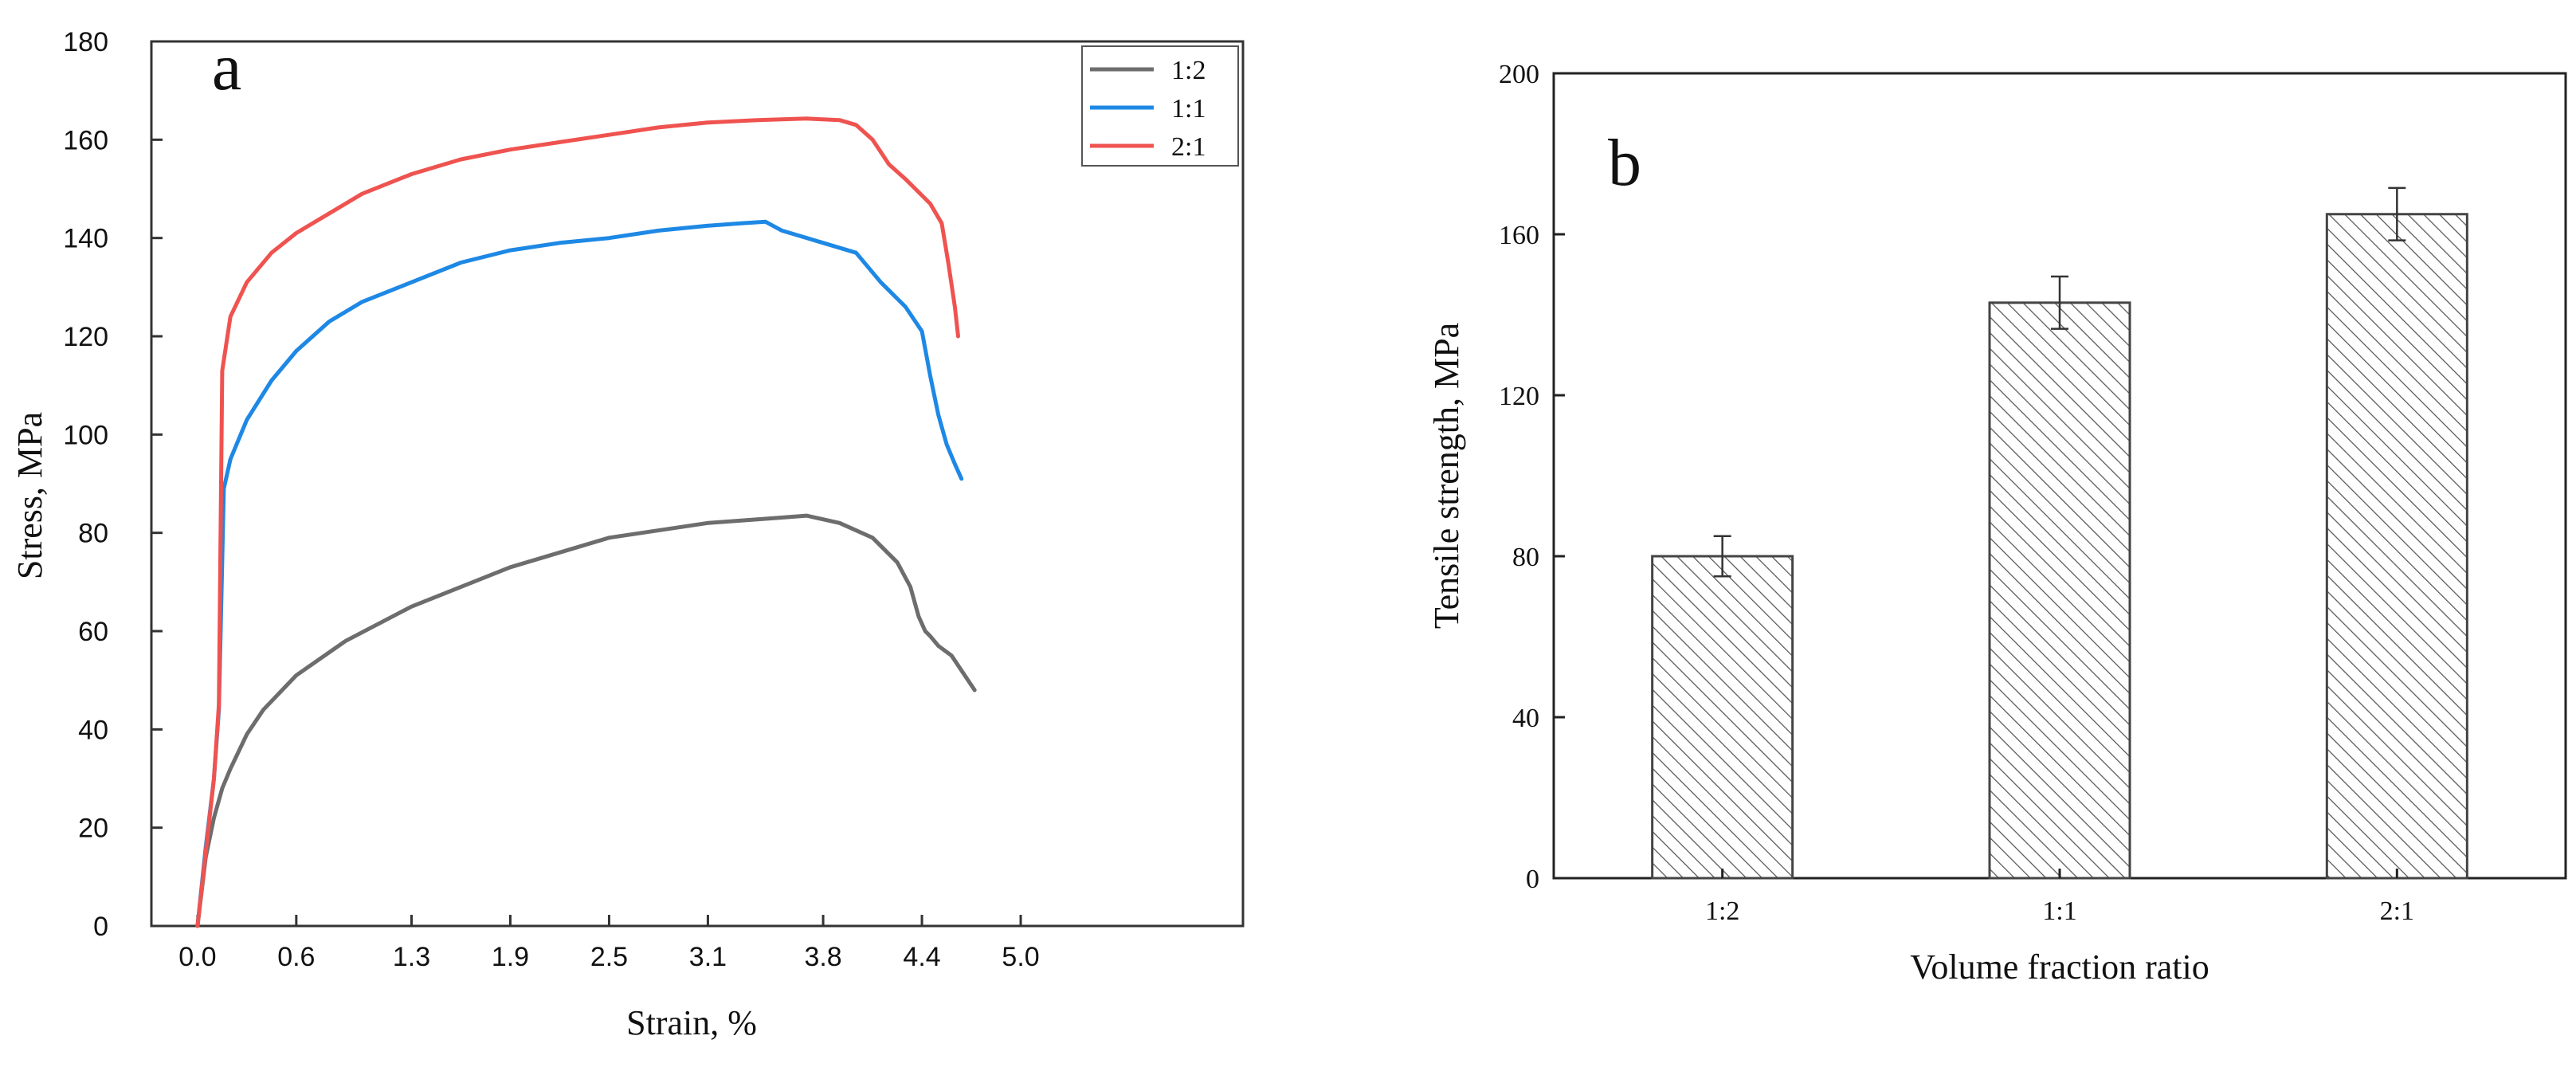  Describe the element at coordinates (1722, 911) in the screenshot. I see `panel-b-x-tick-label: 1:2` at that location.